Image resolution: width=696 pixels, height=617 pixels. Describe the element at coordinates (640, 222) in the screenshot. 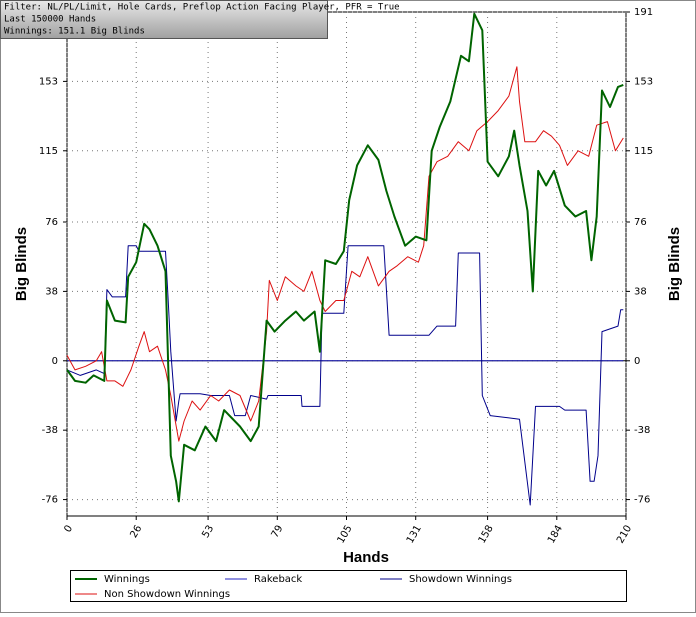

I see `y2-tick-label: 76` at that location.